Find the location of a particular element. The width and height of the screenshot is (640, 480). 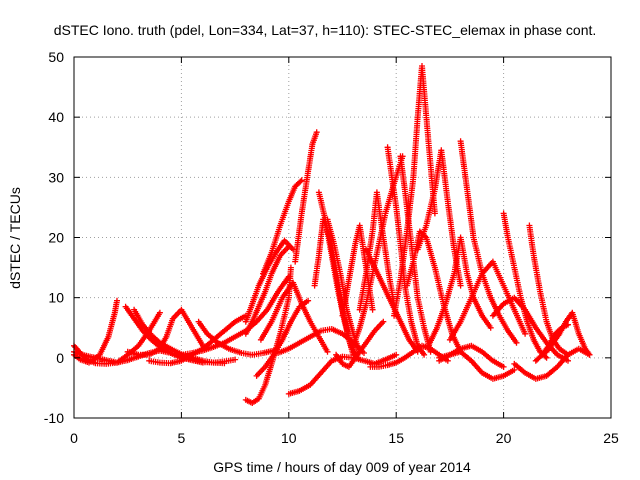

x-tick-label: 20 is located at coordinates (504, 438).